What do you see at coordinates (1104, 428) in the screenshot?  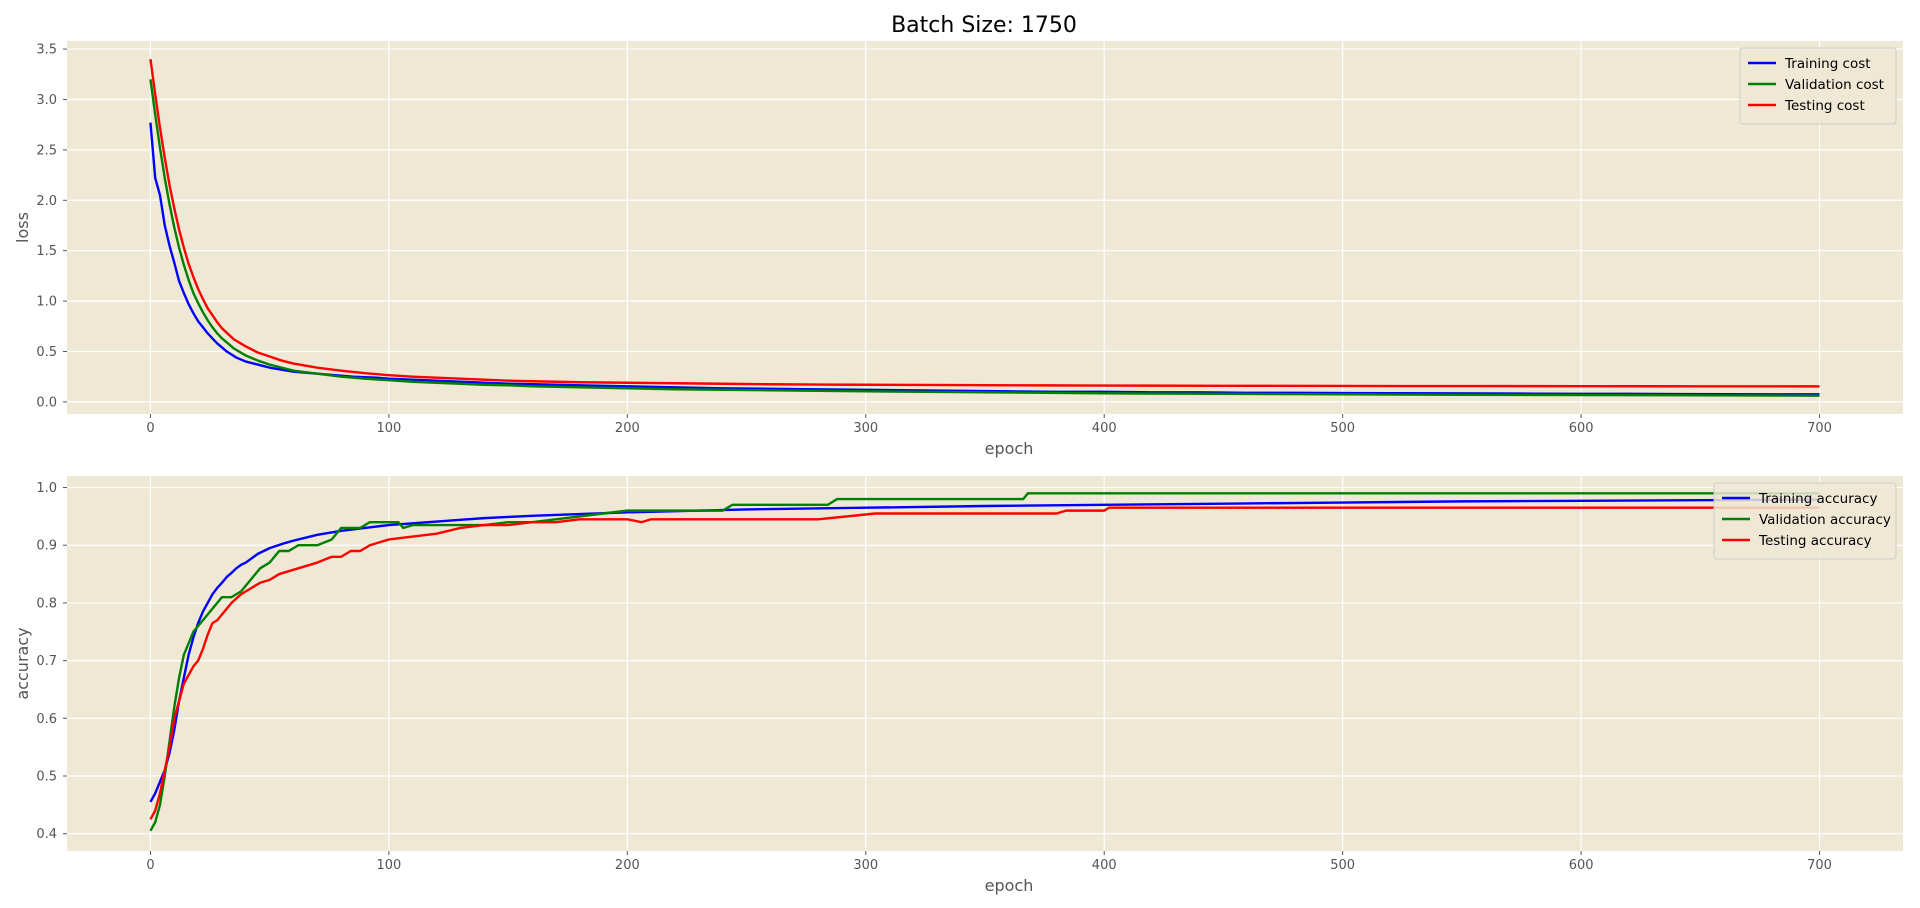 I see `loss-xtick-label: 400` at bounding box center [1104, 428].